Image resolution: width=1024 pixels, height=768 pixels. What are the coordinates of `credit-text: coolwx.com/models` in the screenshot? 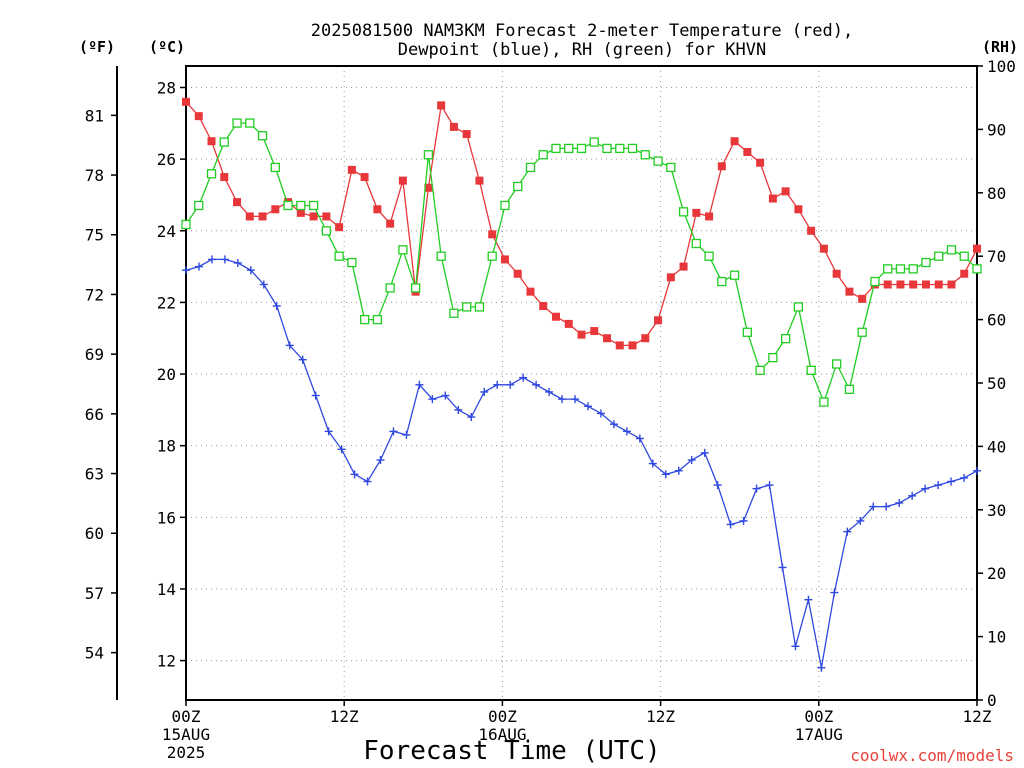 It's located at (932, 755).